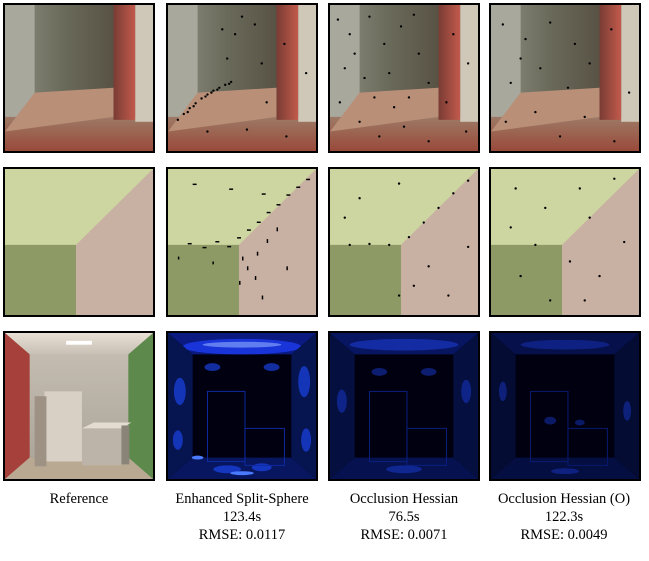 This screenshot has height=561, width=649. Describe the element at coordinates (404, 499) in the screenshot. I see `column-name: Occlusion Hessian` at that location.